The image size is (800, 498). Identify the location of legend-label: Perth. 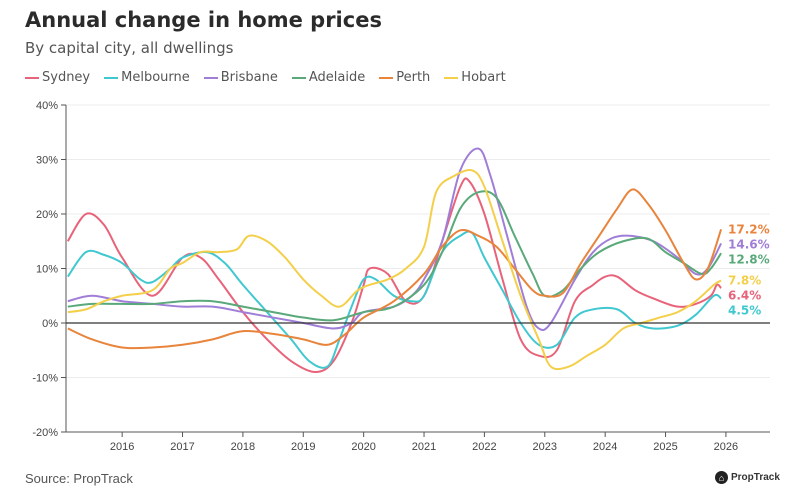
(413, 77).